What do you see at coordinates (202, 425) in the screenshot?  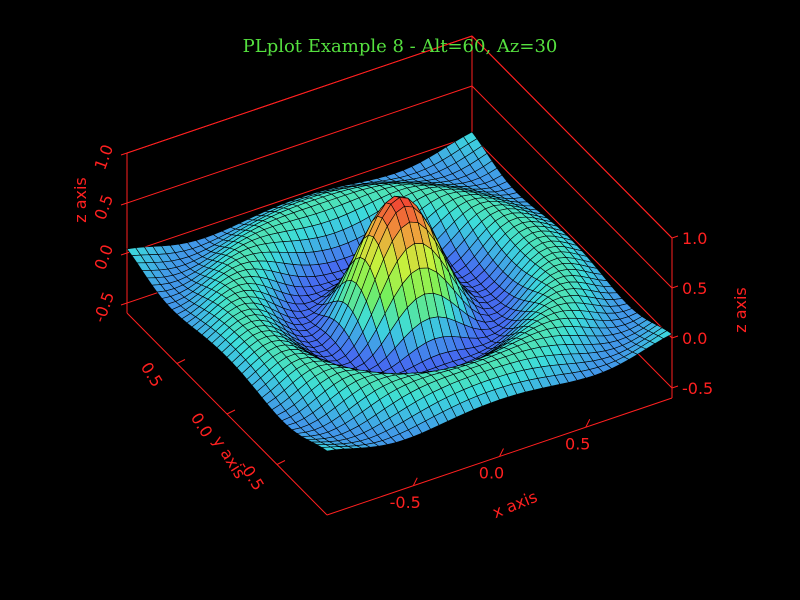 I see `y-tick-label: 0.0` at bounding box center [202, 425].